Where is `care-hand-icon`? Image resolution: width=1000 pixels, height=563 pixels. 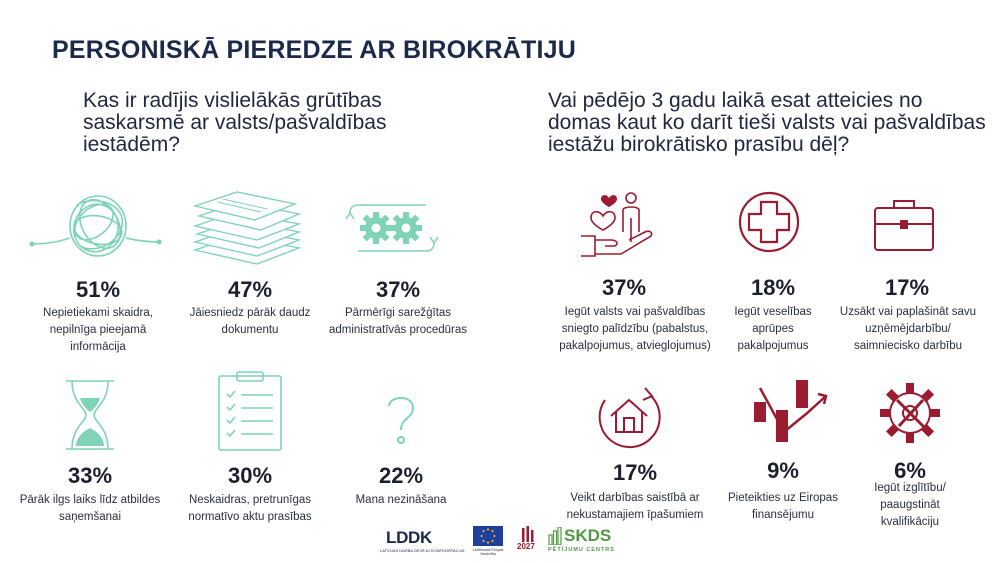
care-hand-icon is located at coordinates (617, 224).